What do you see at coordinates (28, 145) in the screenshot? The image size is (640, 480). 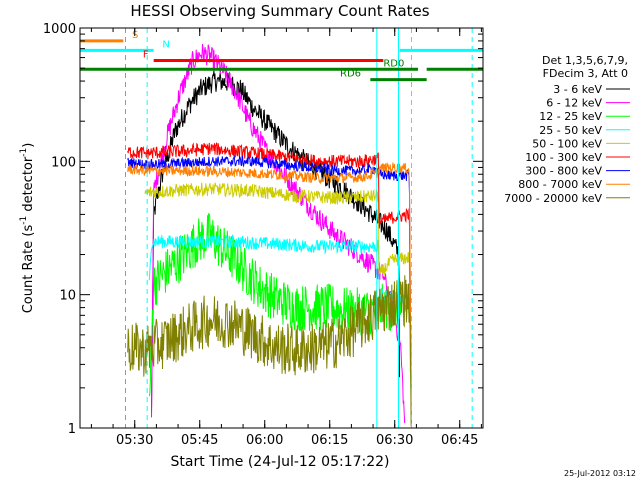 I see `y-axis-label-end: )` at bounding box center [28, 145].